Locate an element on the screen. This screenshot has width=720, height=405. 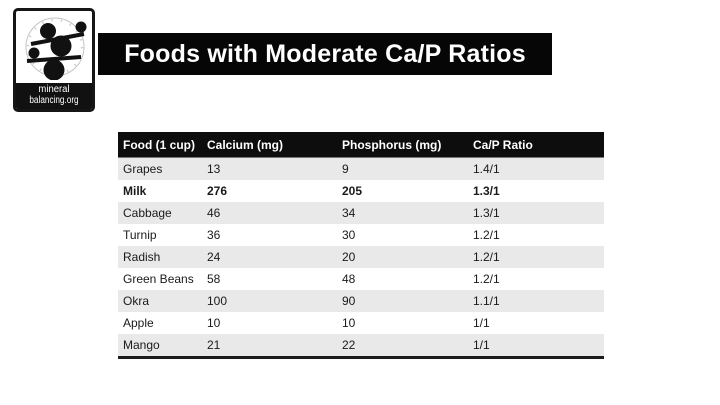
cell-phosphorus: 205 is located at coordinates (402, 191).